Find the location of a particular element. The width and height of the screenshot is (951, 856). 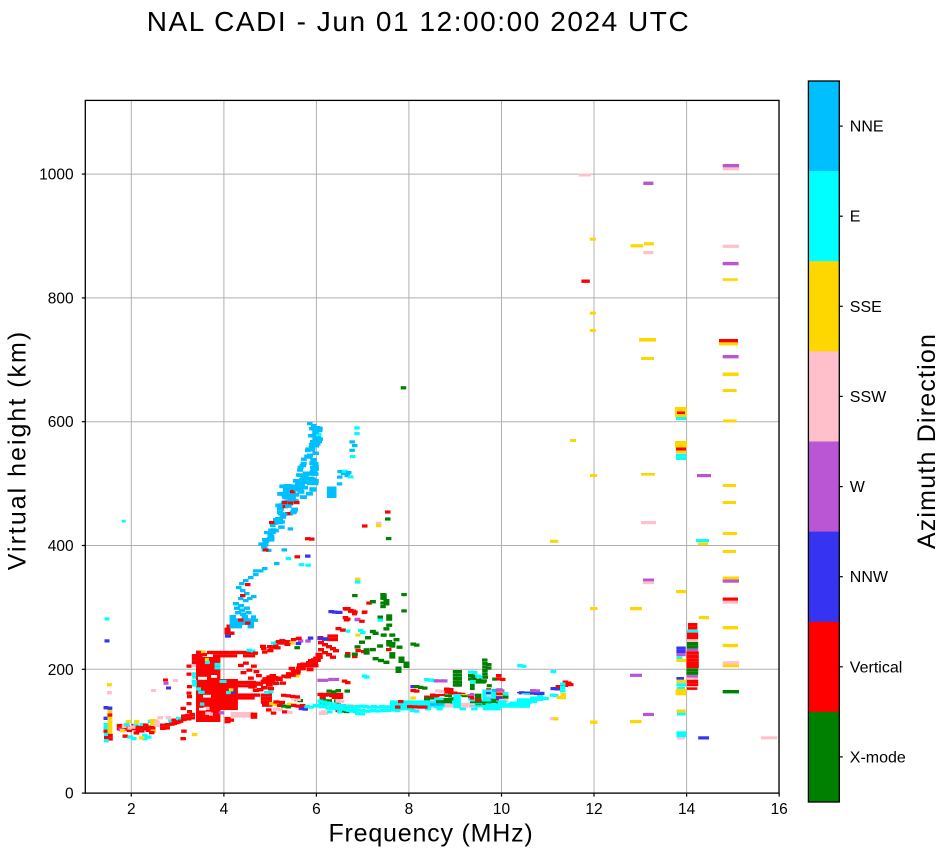

svg-text: Vertical is located at coordinates (876, 667).